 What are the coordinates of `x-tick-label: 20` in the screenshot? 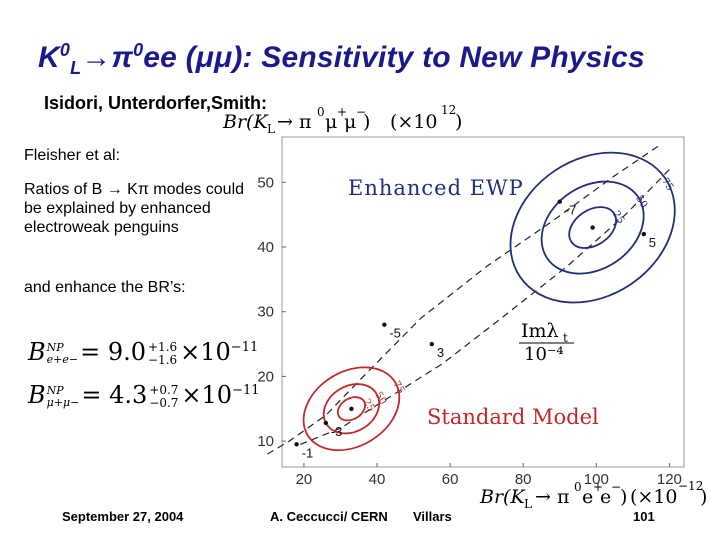 It's located at (304, 479).